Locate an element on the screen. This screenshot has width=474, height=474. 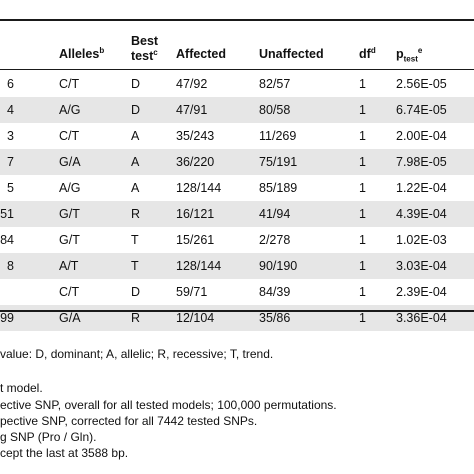
footnote-6: cept the last at 3588 bp. is located at coordinates (64, 453).